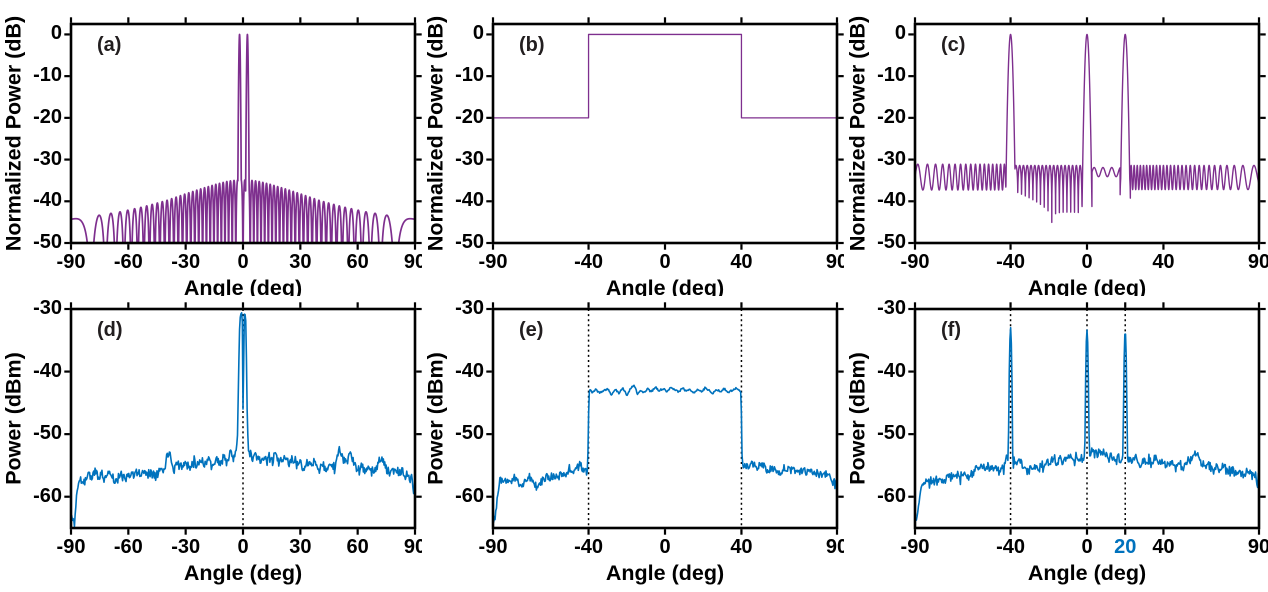 This screenshot has width=1268, height=592. Describe the element at coordinates (109, 45) in the screenshot. I see `panel-letter: (a)` at that location.